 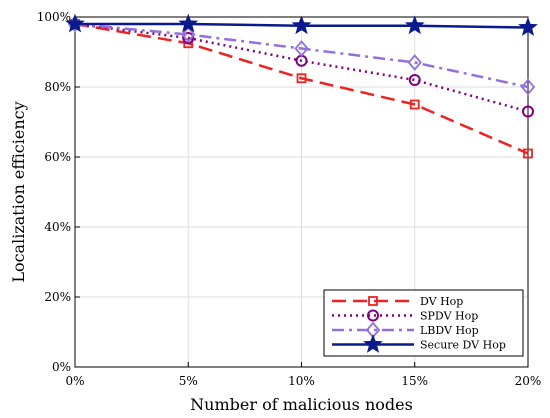 What do you see at coordinates (61, 367) in the screenshot?
I see `y-tick-label: 0%` at bounding box center [61, 367].